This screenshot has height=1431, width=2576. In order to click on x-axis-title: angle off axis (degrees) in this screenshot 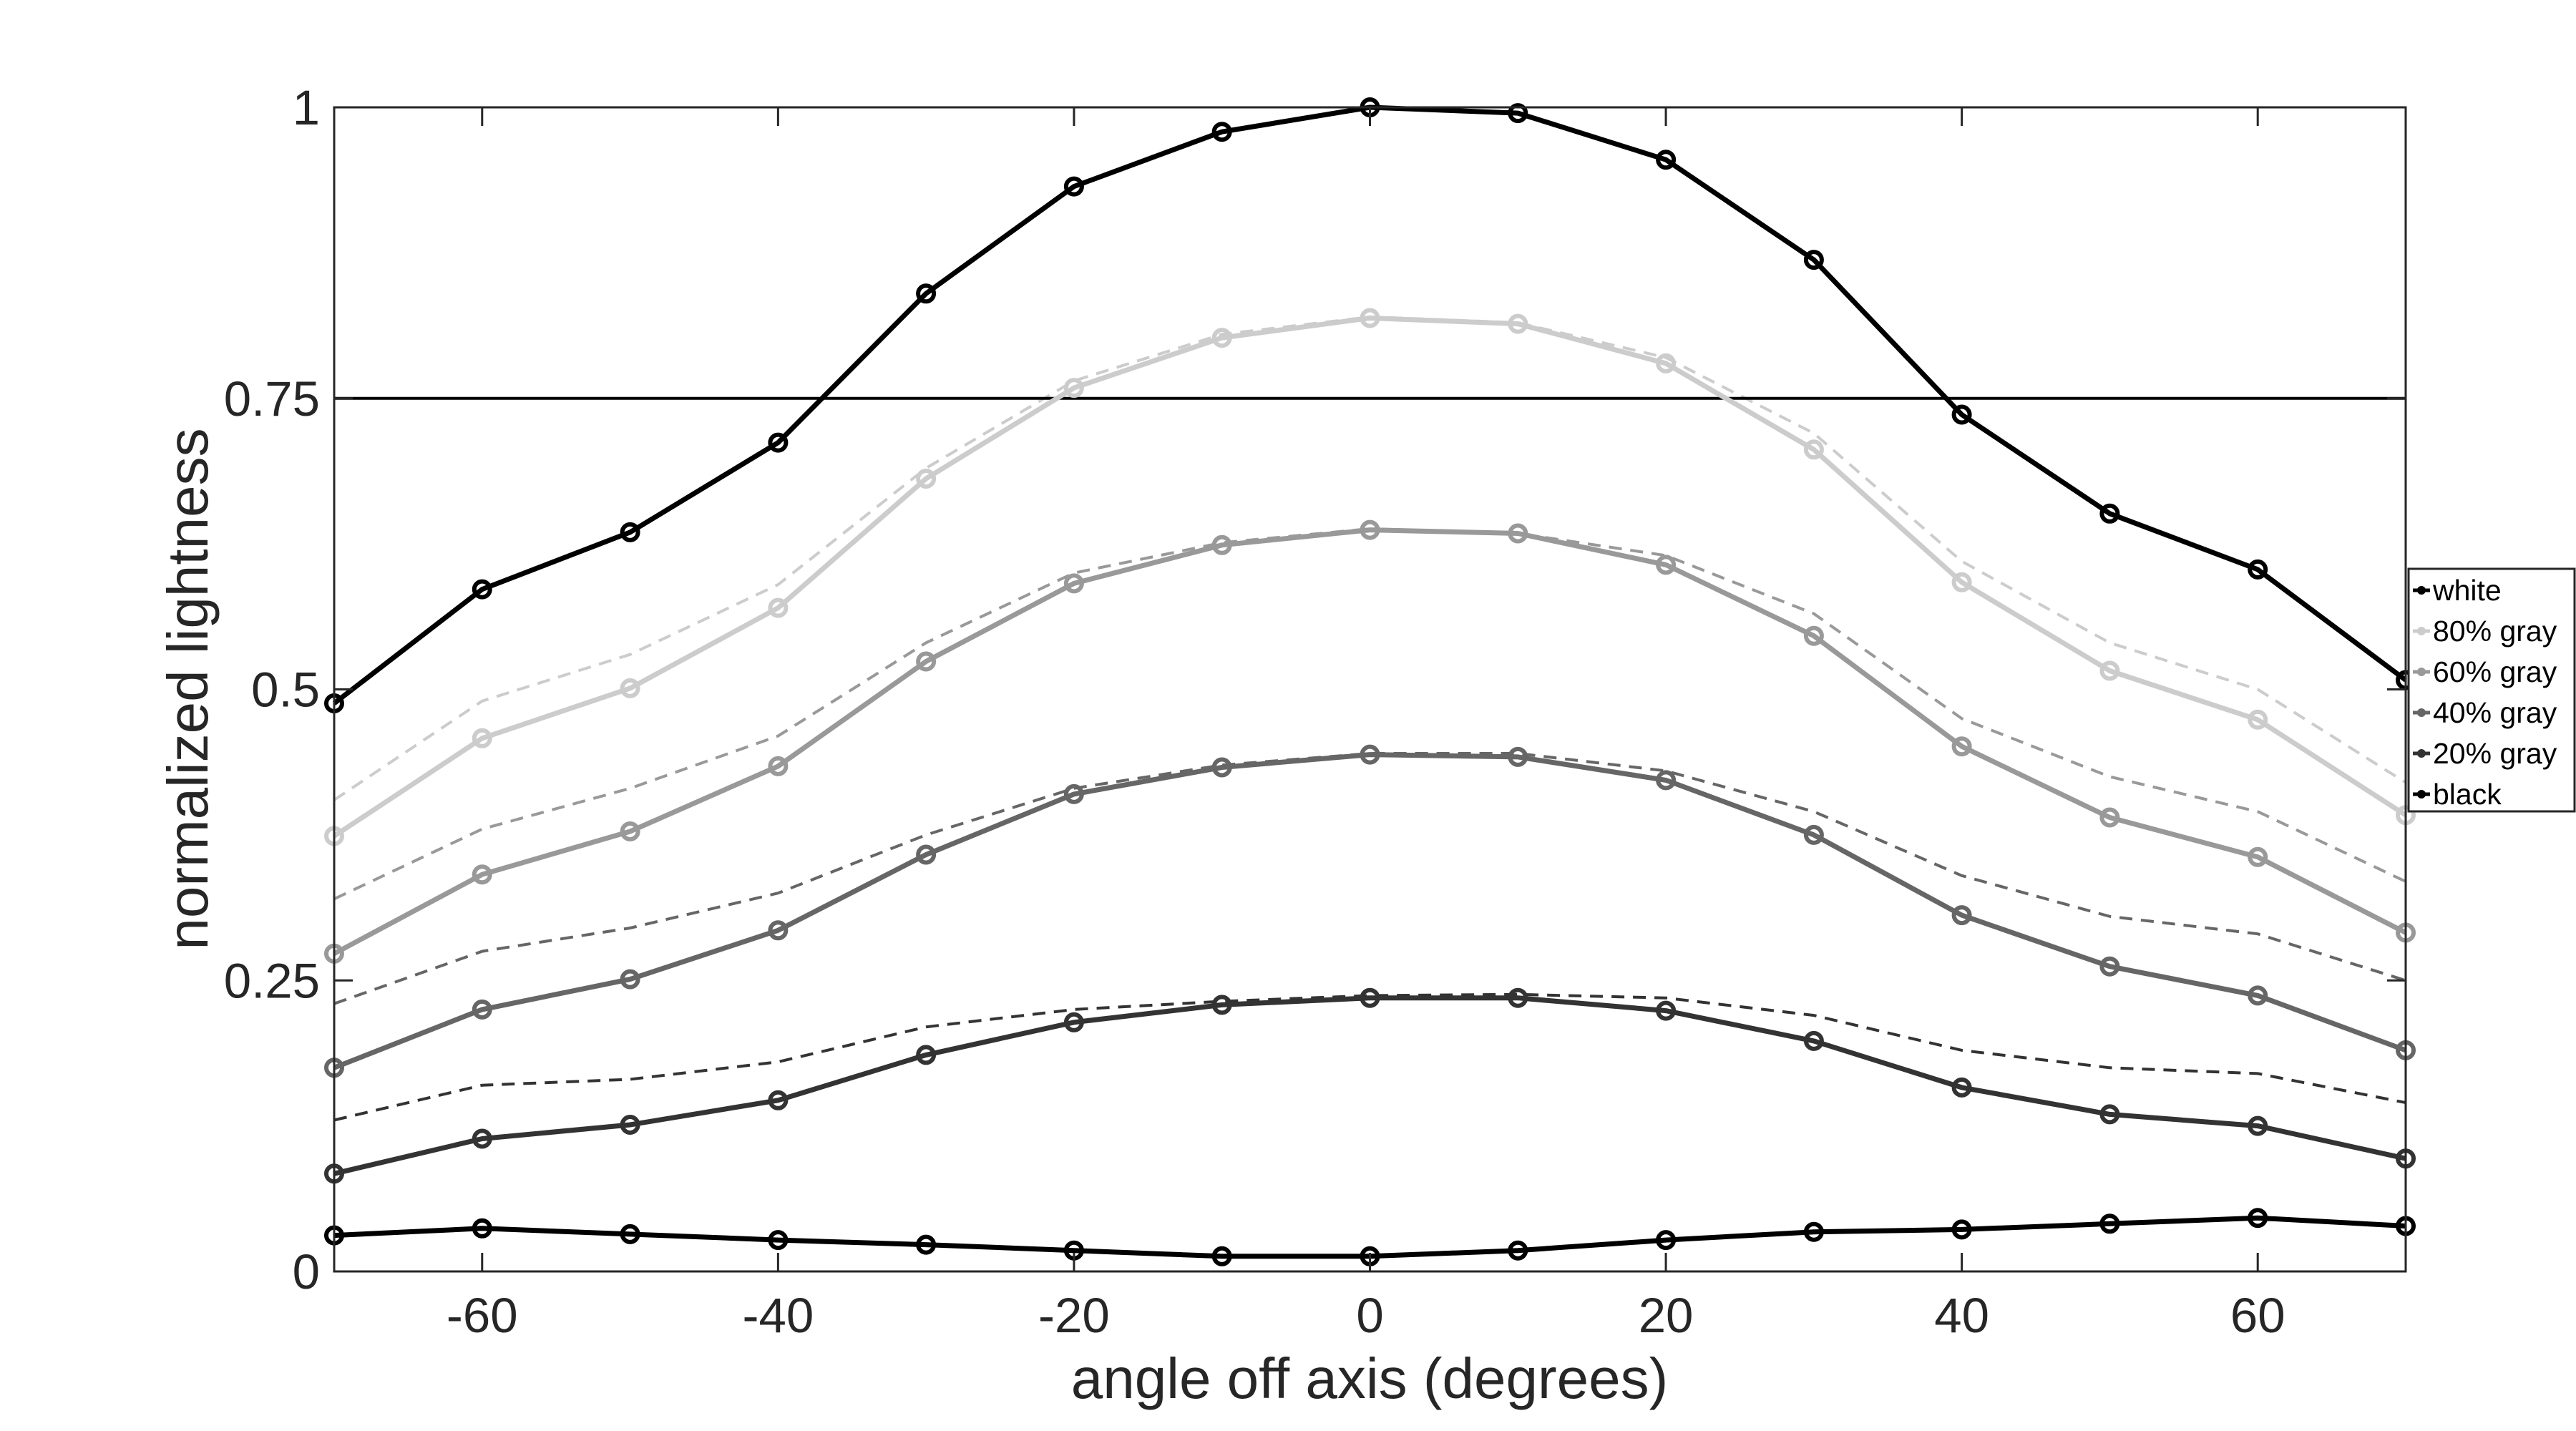, I will do `click(1370, 1378)`.